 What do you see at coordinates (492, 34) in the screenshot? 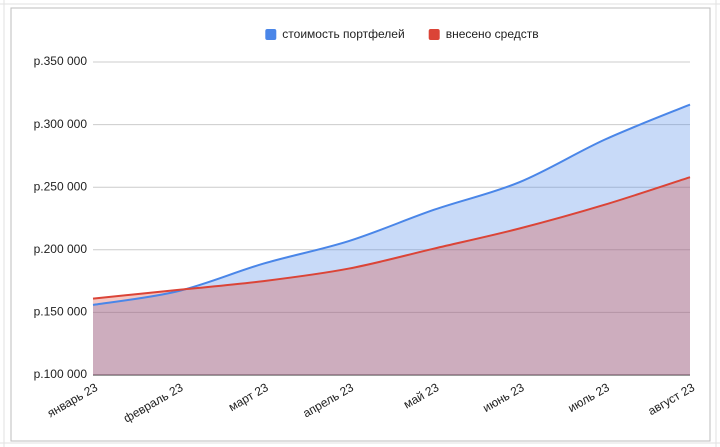
I see `legend-label: внесено средств` at bounding box center [492, 34].